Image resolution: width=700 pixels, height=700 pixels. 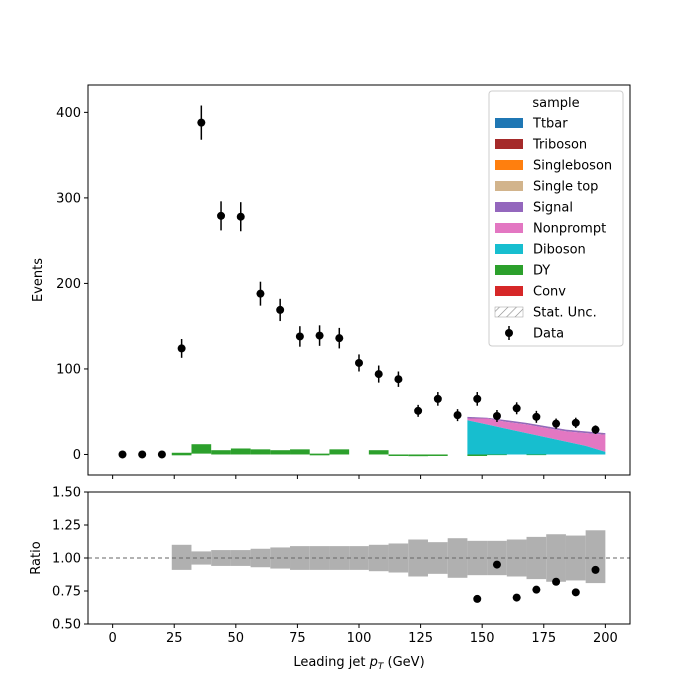 I want to click on legend-swatch-hatch, so click(x=509, y=312).